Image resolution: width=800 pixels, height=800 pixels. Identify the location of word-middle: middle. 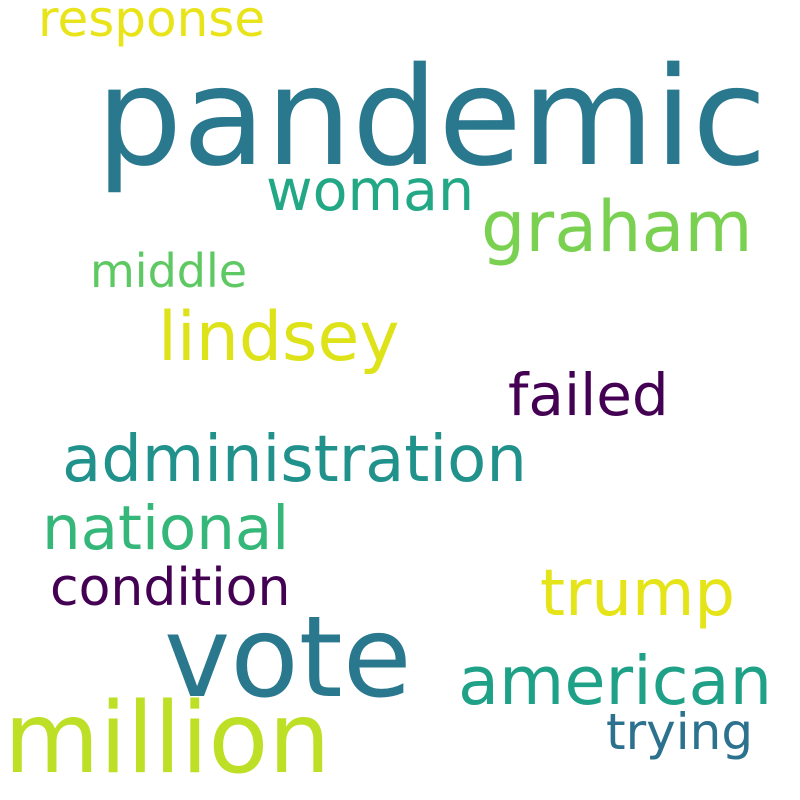
(169, 271).